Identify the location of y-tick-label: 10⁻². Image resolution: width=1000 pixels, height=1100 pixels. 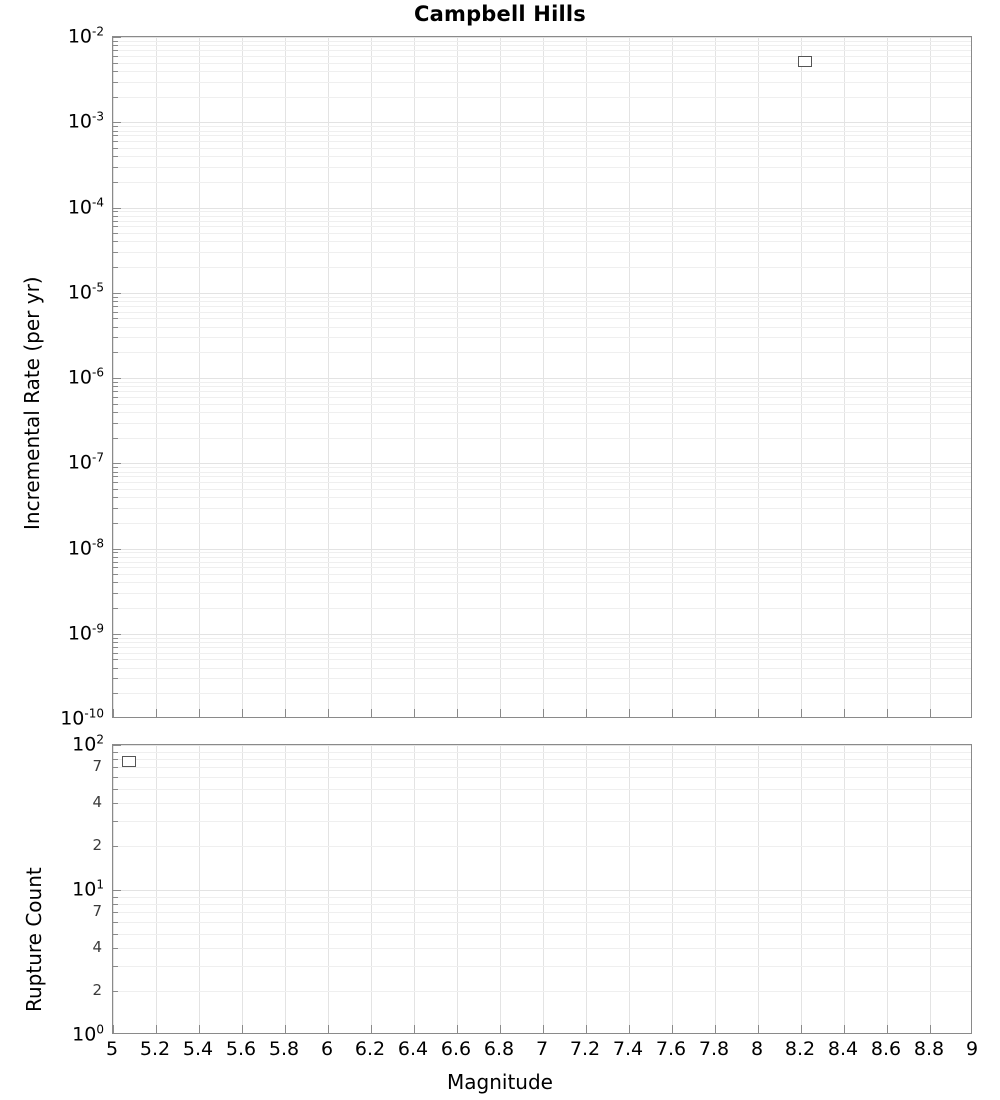
(85, 36).